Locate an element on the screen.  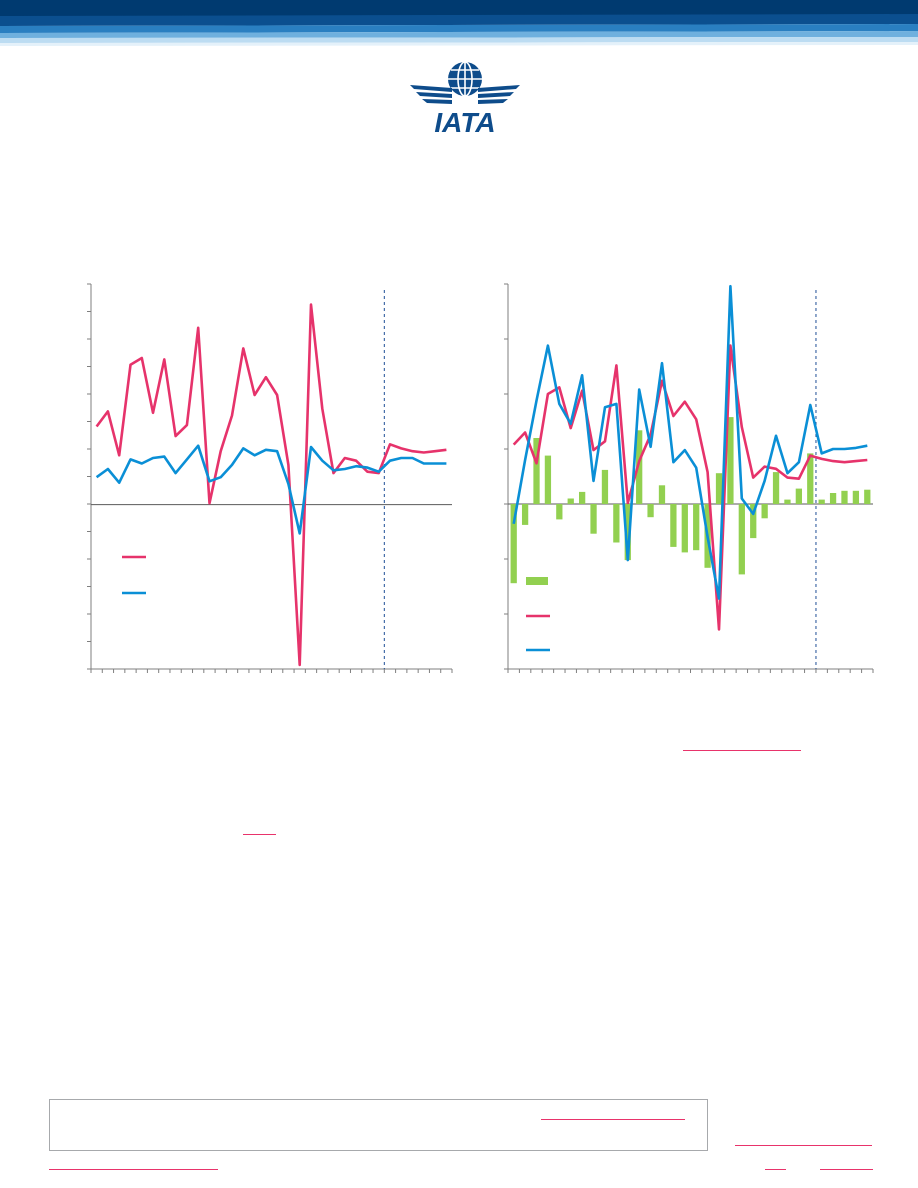
right-chart is located at coordinates (689, 478).